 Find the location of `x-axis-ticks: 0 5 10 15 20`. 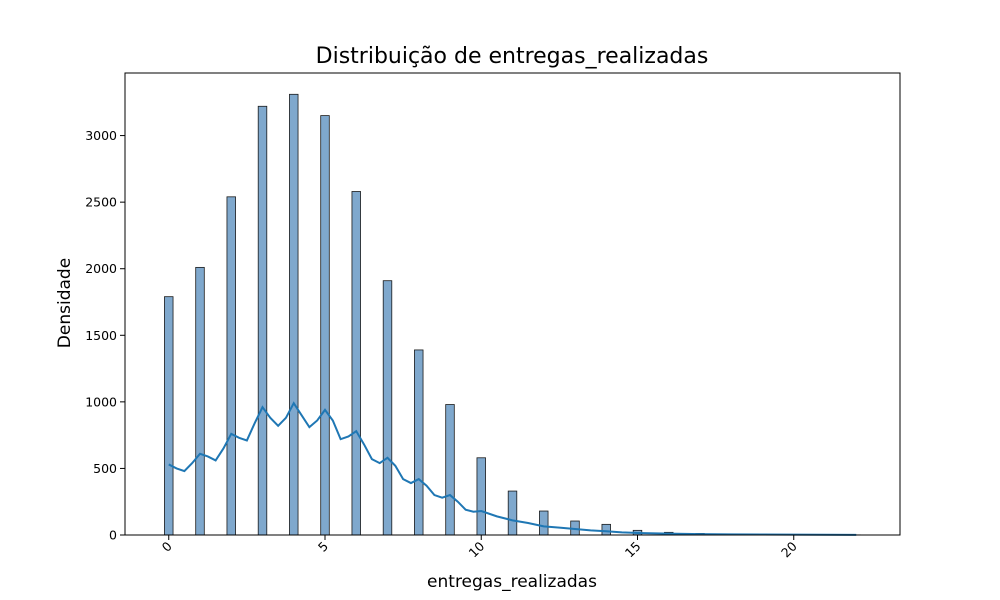

x-axis-ticks: 0 5 10 15 20 is located at coordinates (479, 547).